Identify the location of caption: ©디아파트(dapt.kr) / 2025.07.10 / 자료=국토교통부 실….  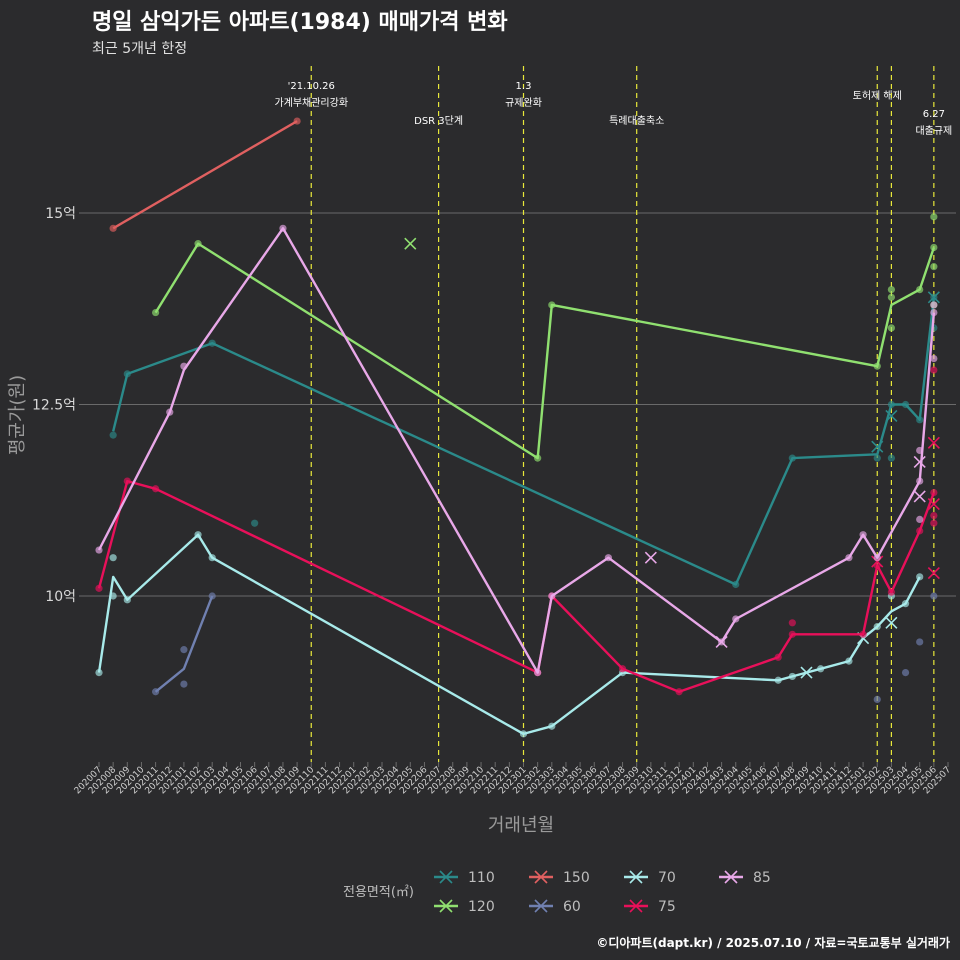
(773, 942).